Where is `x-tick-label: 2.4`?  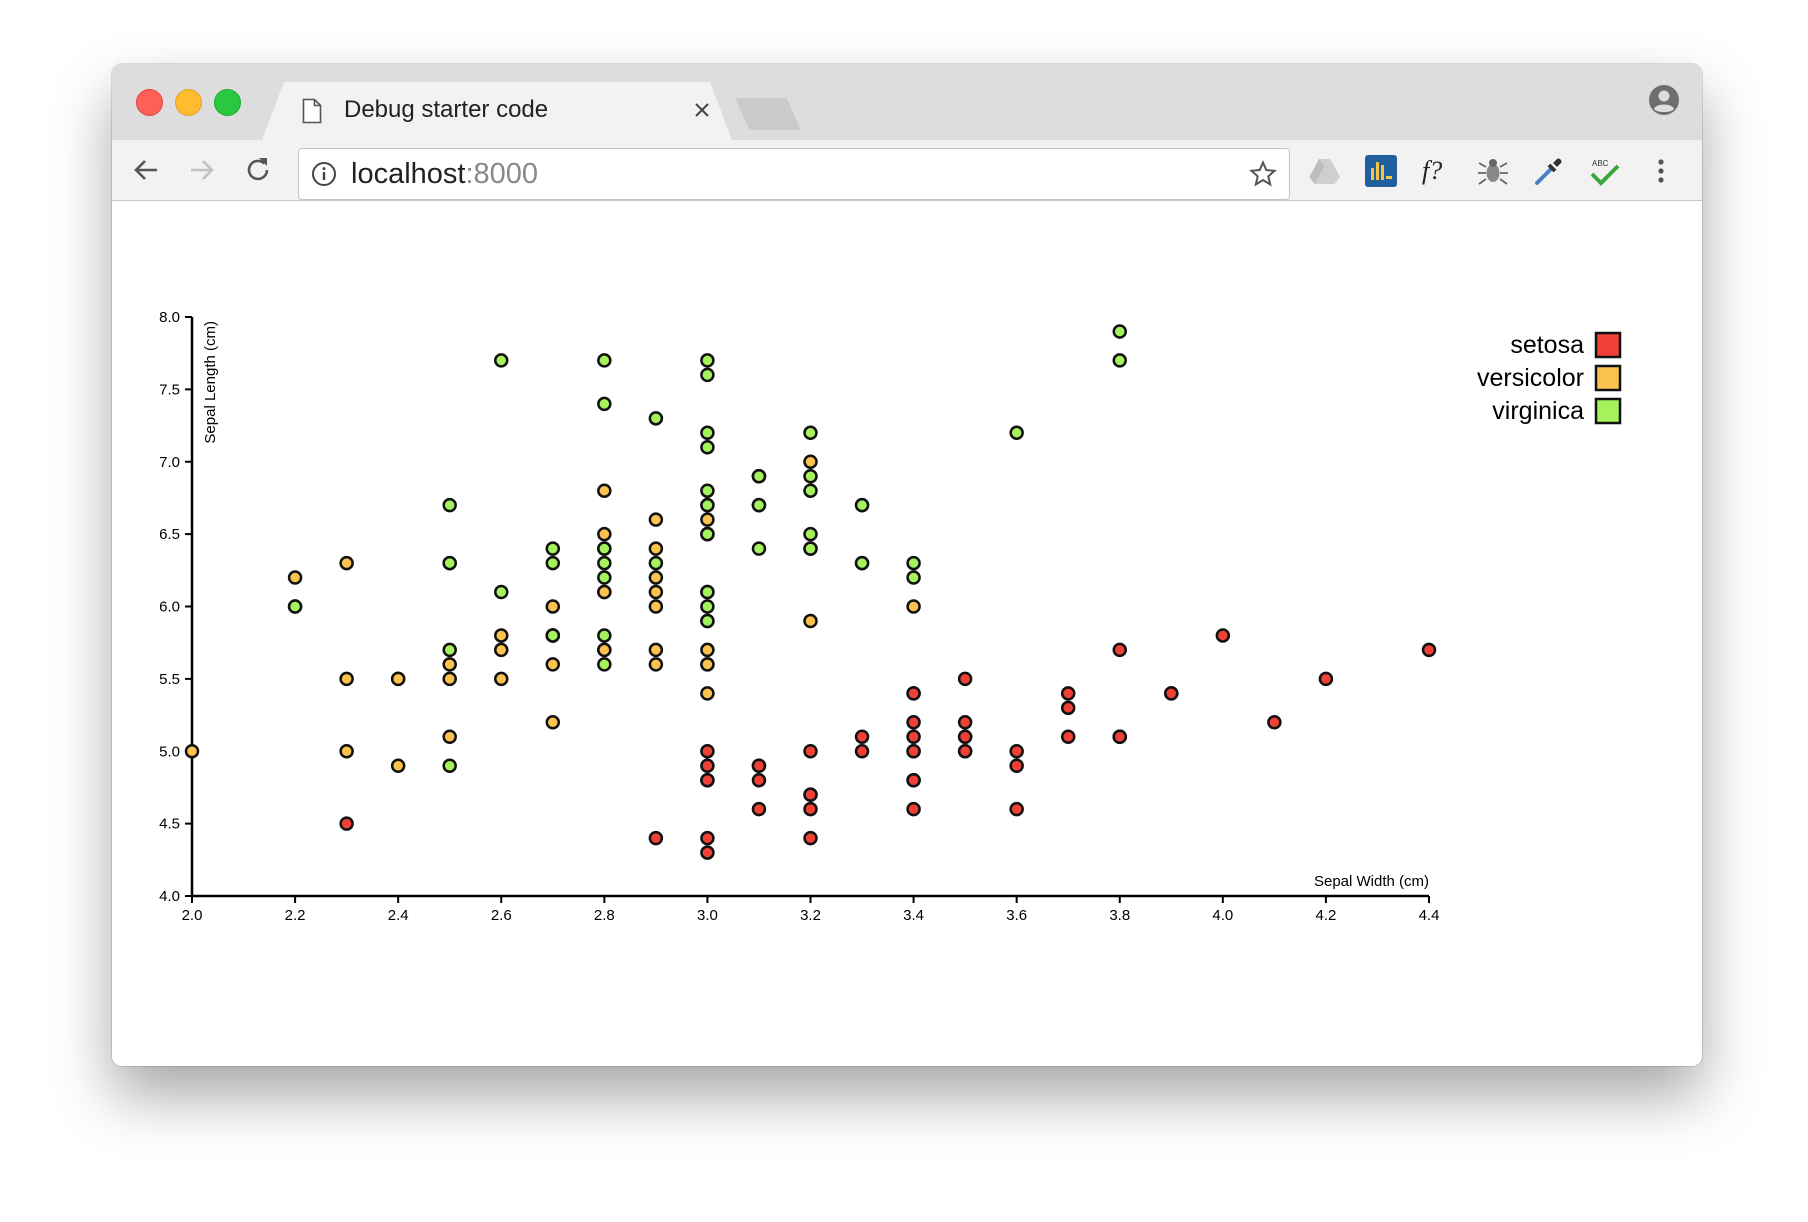 x-tick-label: 2.4 is located at coordinates (398, 915).